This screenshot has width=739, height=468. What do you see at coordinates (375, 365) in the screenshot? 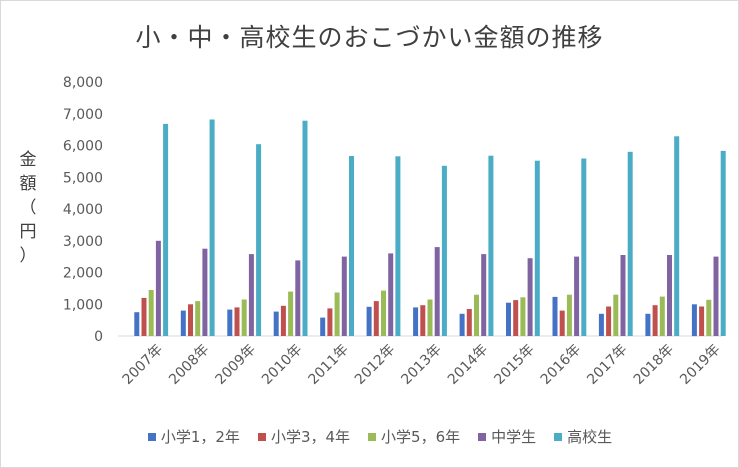
I see `x-tick-label: 2012年` at bounding box center [375, 365].